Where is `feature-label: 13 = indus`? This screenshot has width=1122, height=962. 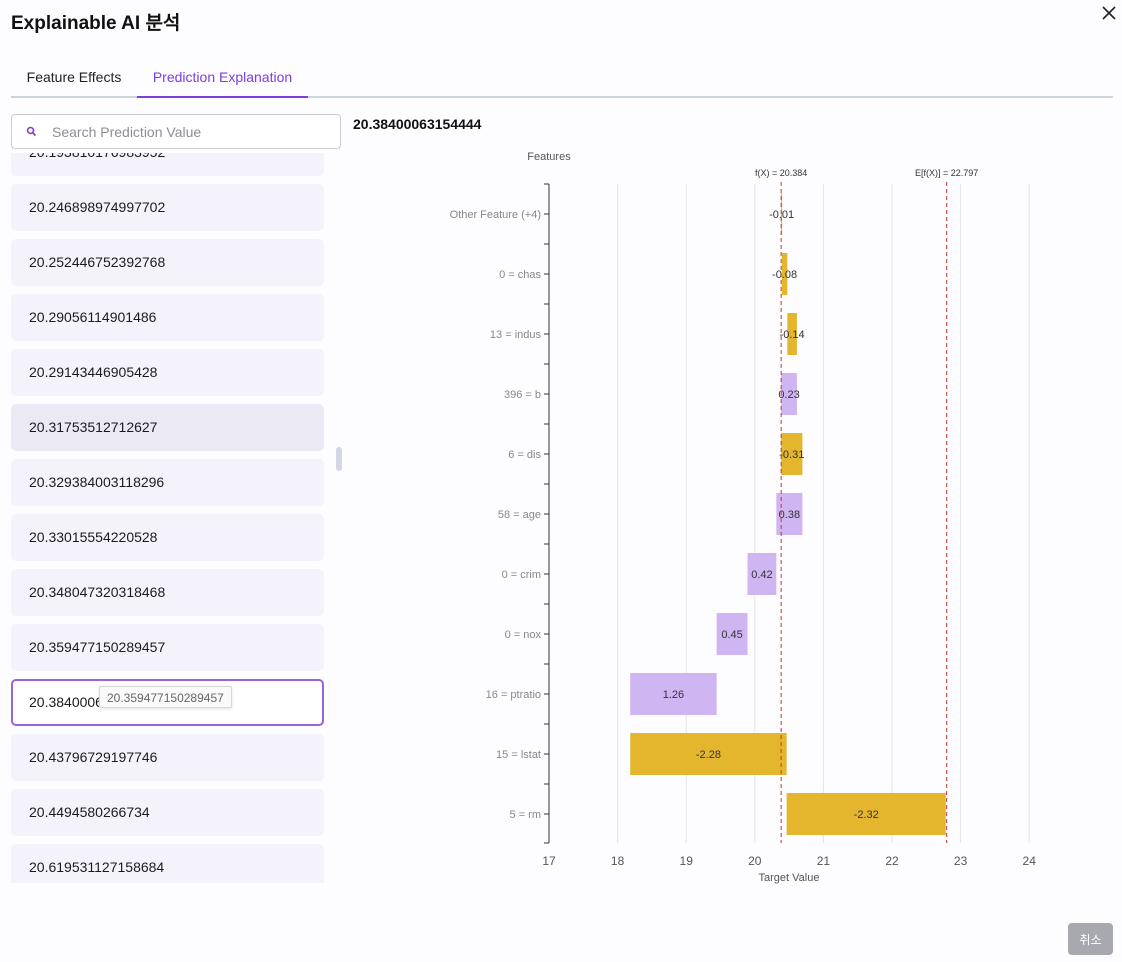
feature-label: 13 = indus is located at coordinates (516, 335).